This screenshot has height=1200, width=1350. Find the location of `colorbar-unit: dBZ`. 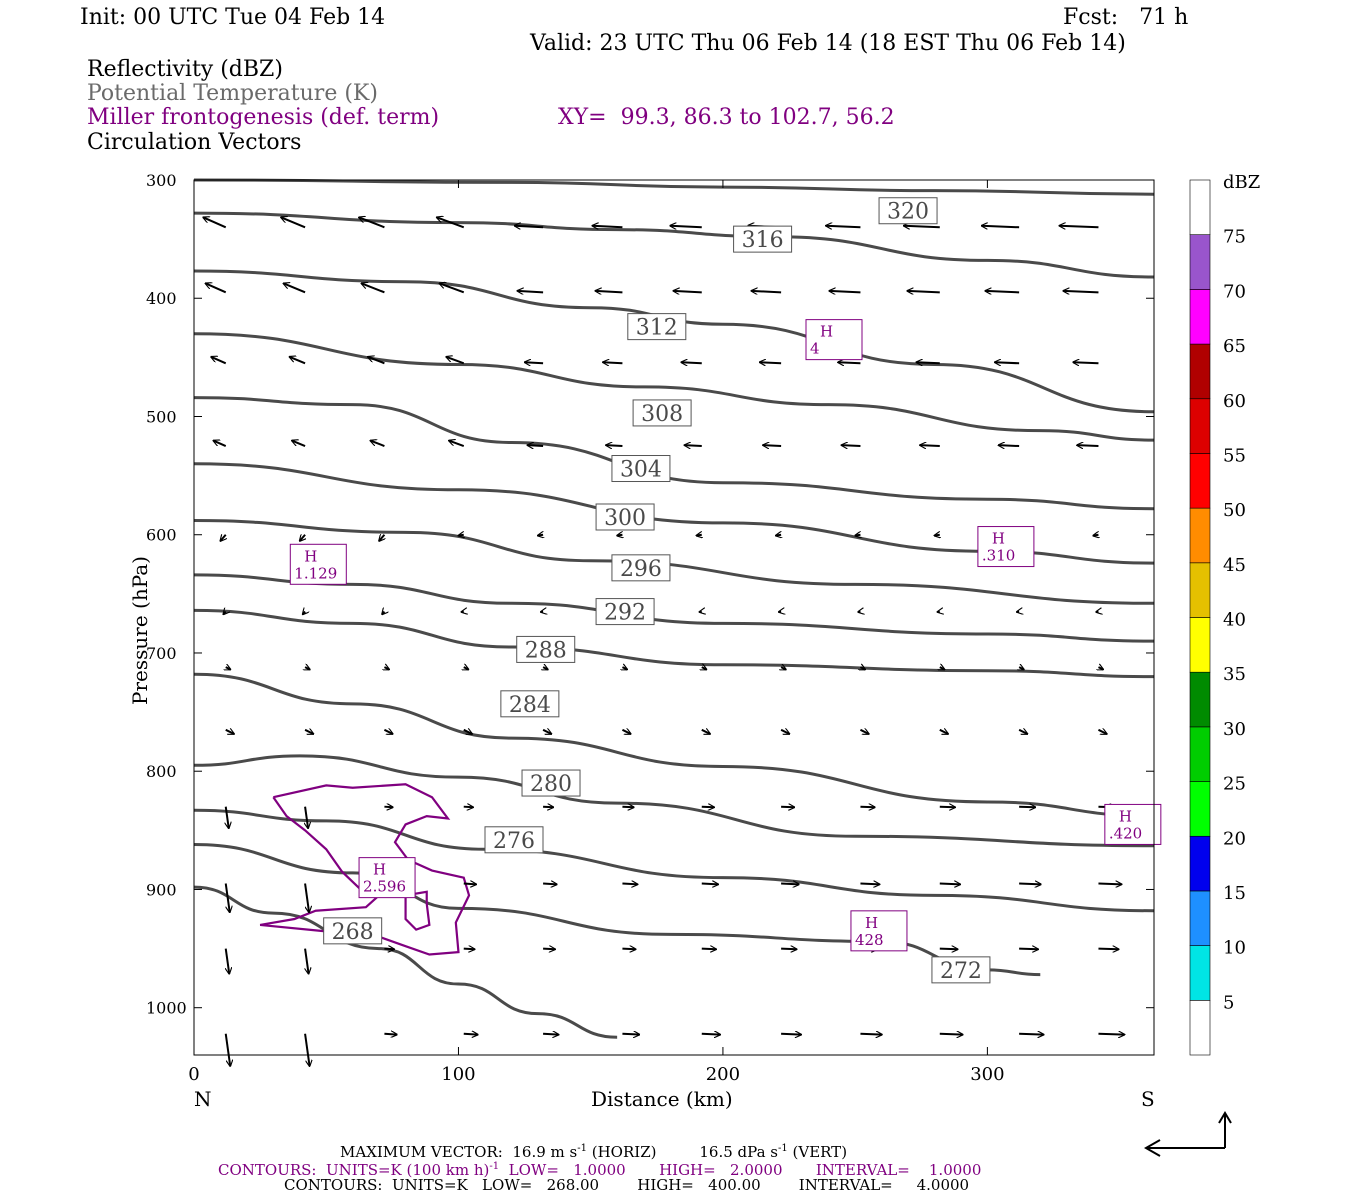

colorbar-unit: dBZ is located at coordinates (1241, 182).